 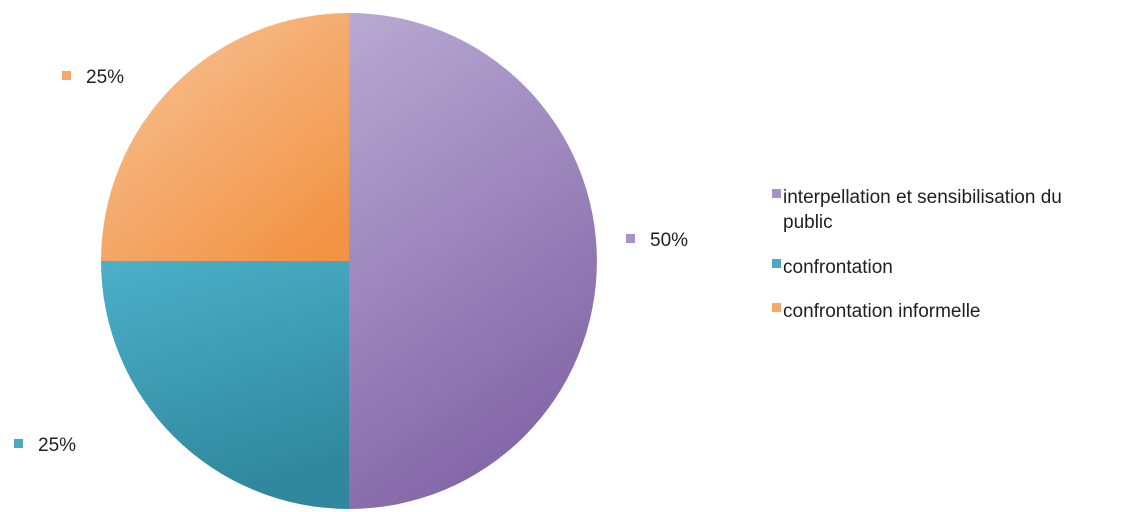 What do you see at coordinates (808, 222) in the screenshot?
I see `legend-label-interpellation-line-2: public` at bounding box center [808, 222].